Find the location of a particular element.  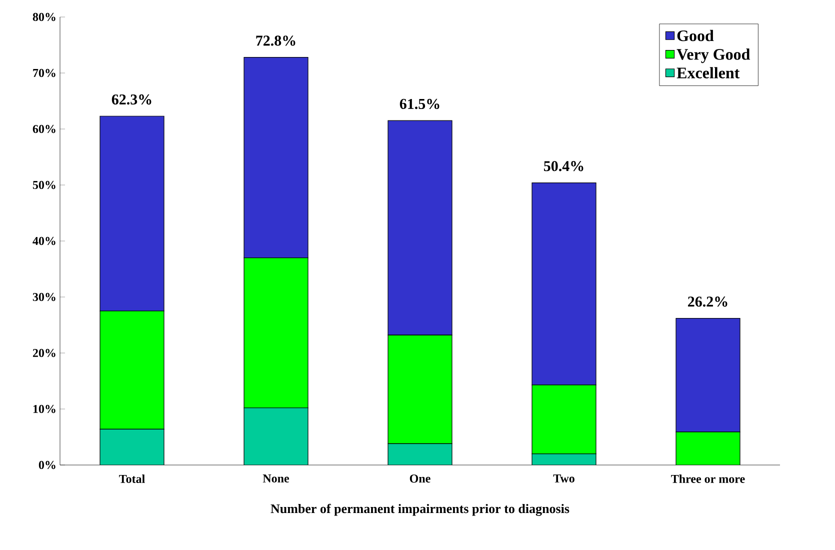

total-label: 61.5% is located at coordinates (420, 104).